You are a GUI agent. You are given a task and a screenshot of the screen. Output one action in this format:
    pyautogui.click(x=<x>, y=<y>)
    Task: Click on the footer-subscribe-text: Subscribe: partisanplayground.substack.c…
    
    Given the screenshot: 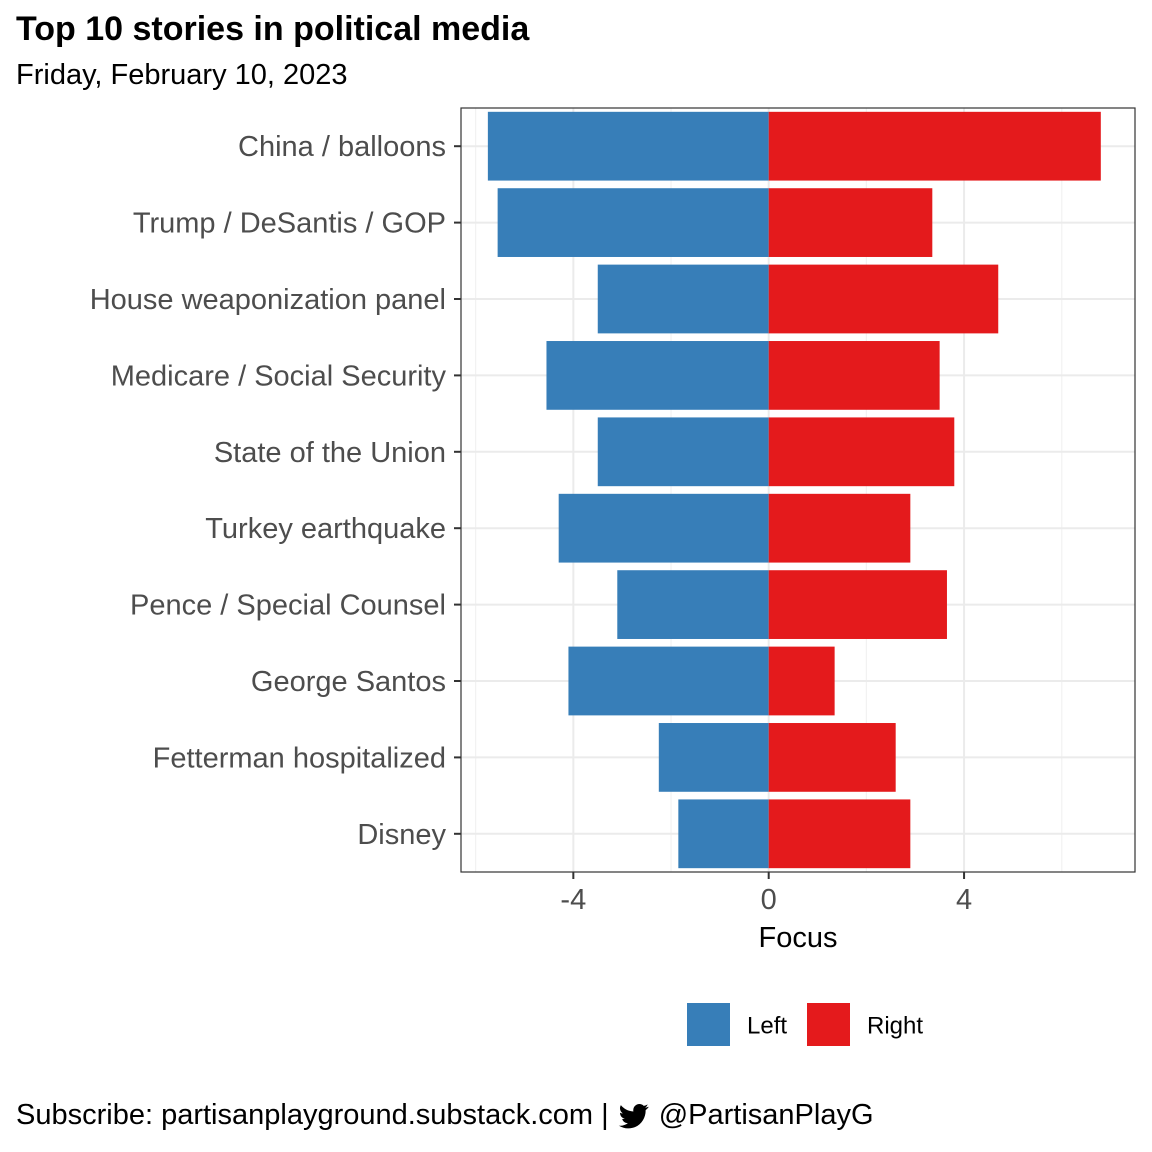 What is the action you would take?
    pyautogui.click(x=316, y=1115)
    